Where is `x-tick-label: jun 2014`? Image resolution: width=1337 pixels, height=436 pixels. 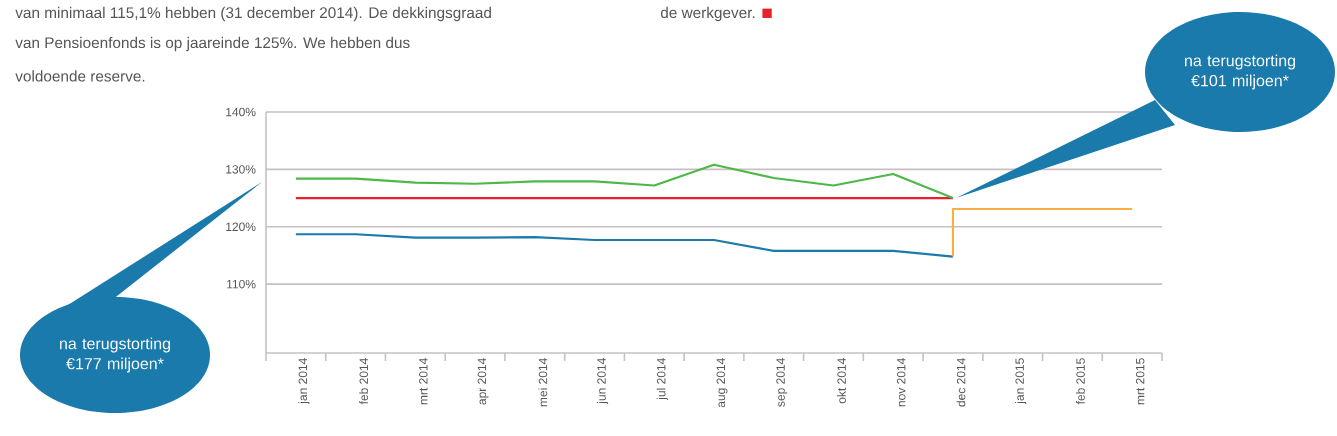 x-tick-label: jun 2014 is located at coordinates (602, 381).